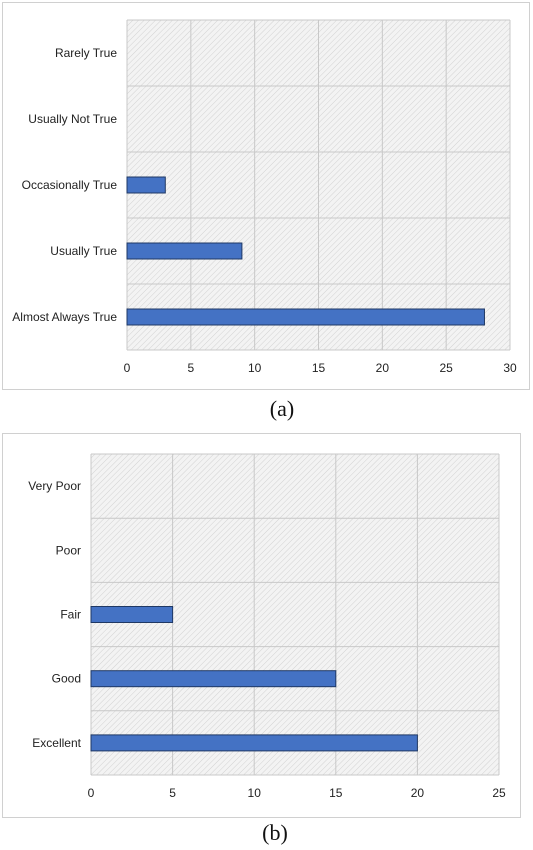 The height and width of the screenshot is (850, 533). I want to click on chart-b-category-label: Fair, so click(70, 615).